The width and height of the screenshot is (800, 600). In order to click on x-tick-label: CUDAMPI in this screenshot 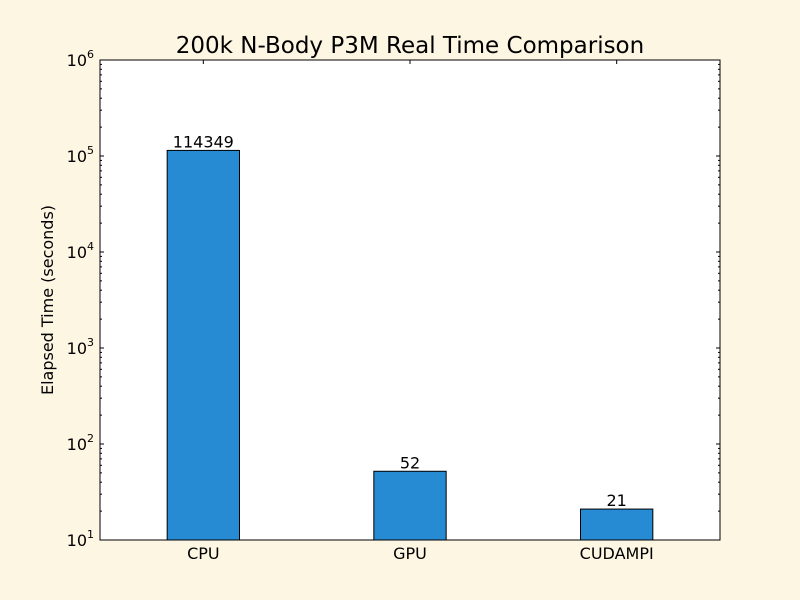, I will do `click(617, 553)`.